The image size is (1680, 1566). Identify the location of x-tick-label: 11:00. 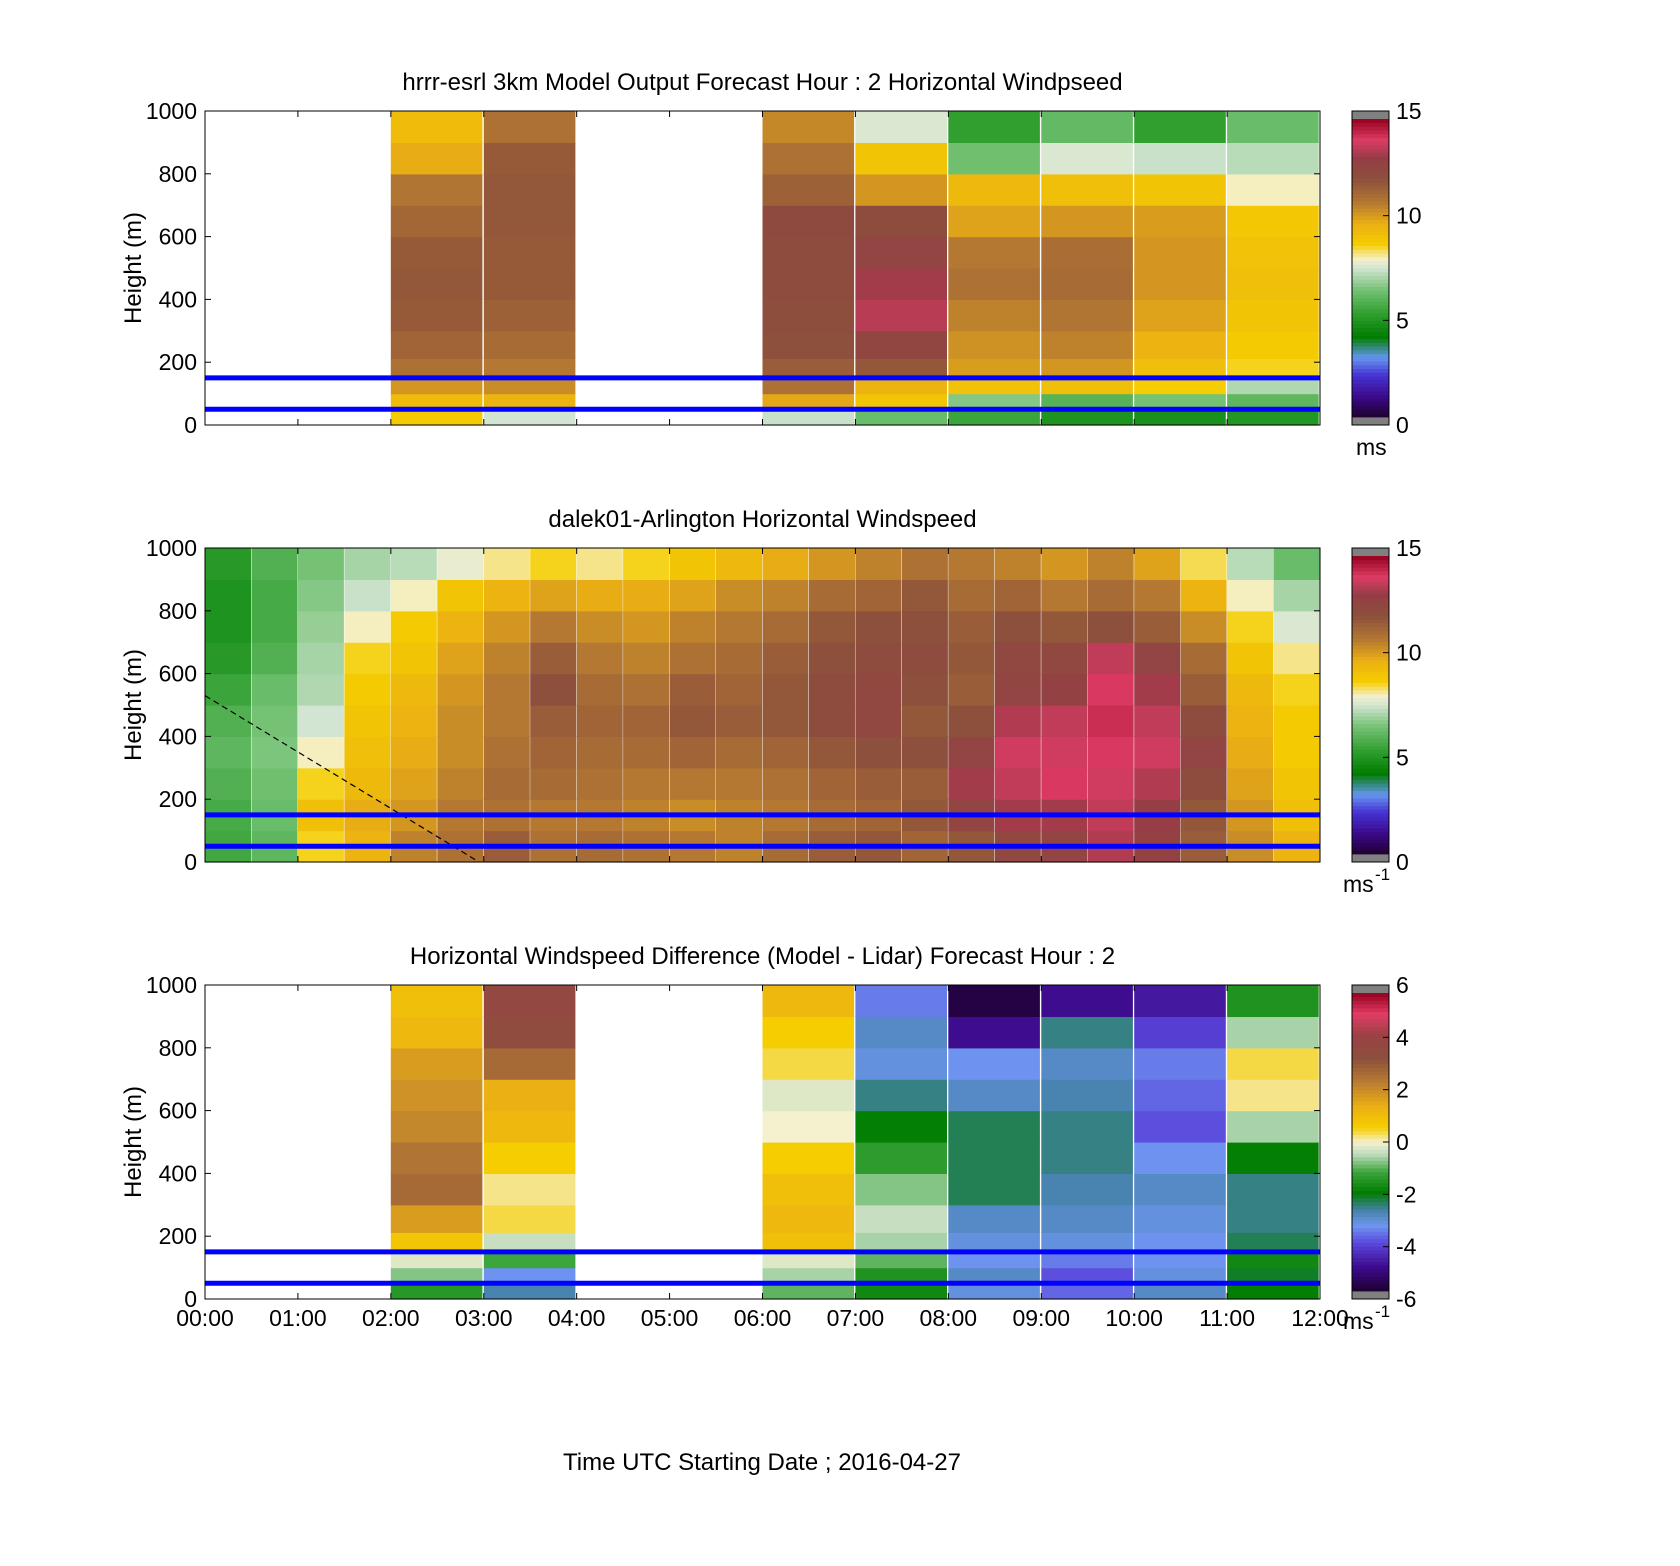
(1227, 1318).